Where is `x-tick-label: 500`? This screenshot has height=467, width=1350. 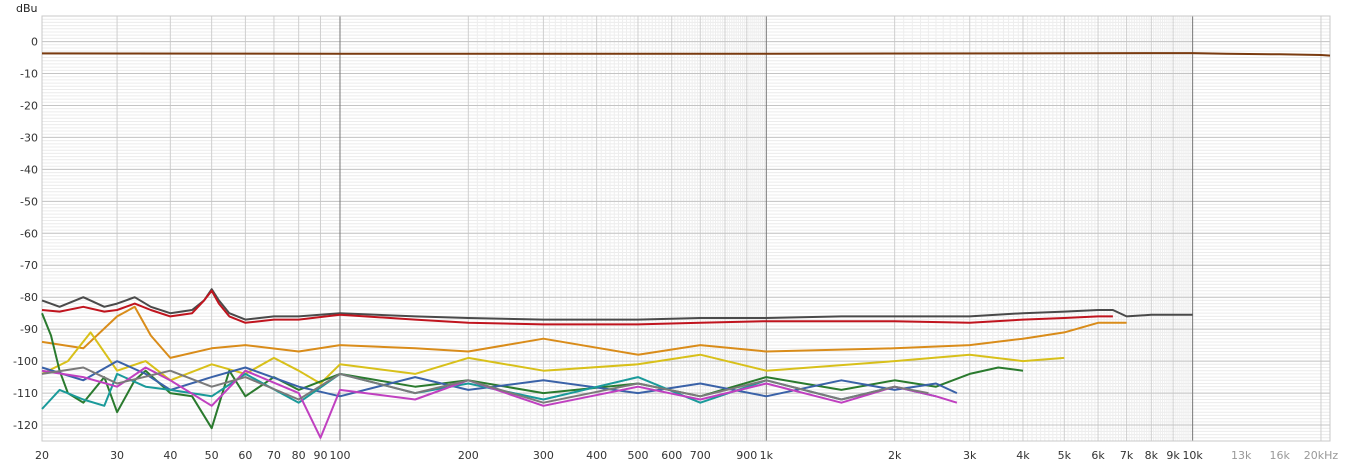
x-tick-label: 500 is located at coordinates (637, 455).